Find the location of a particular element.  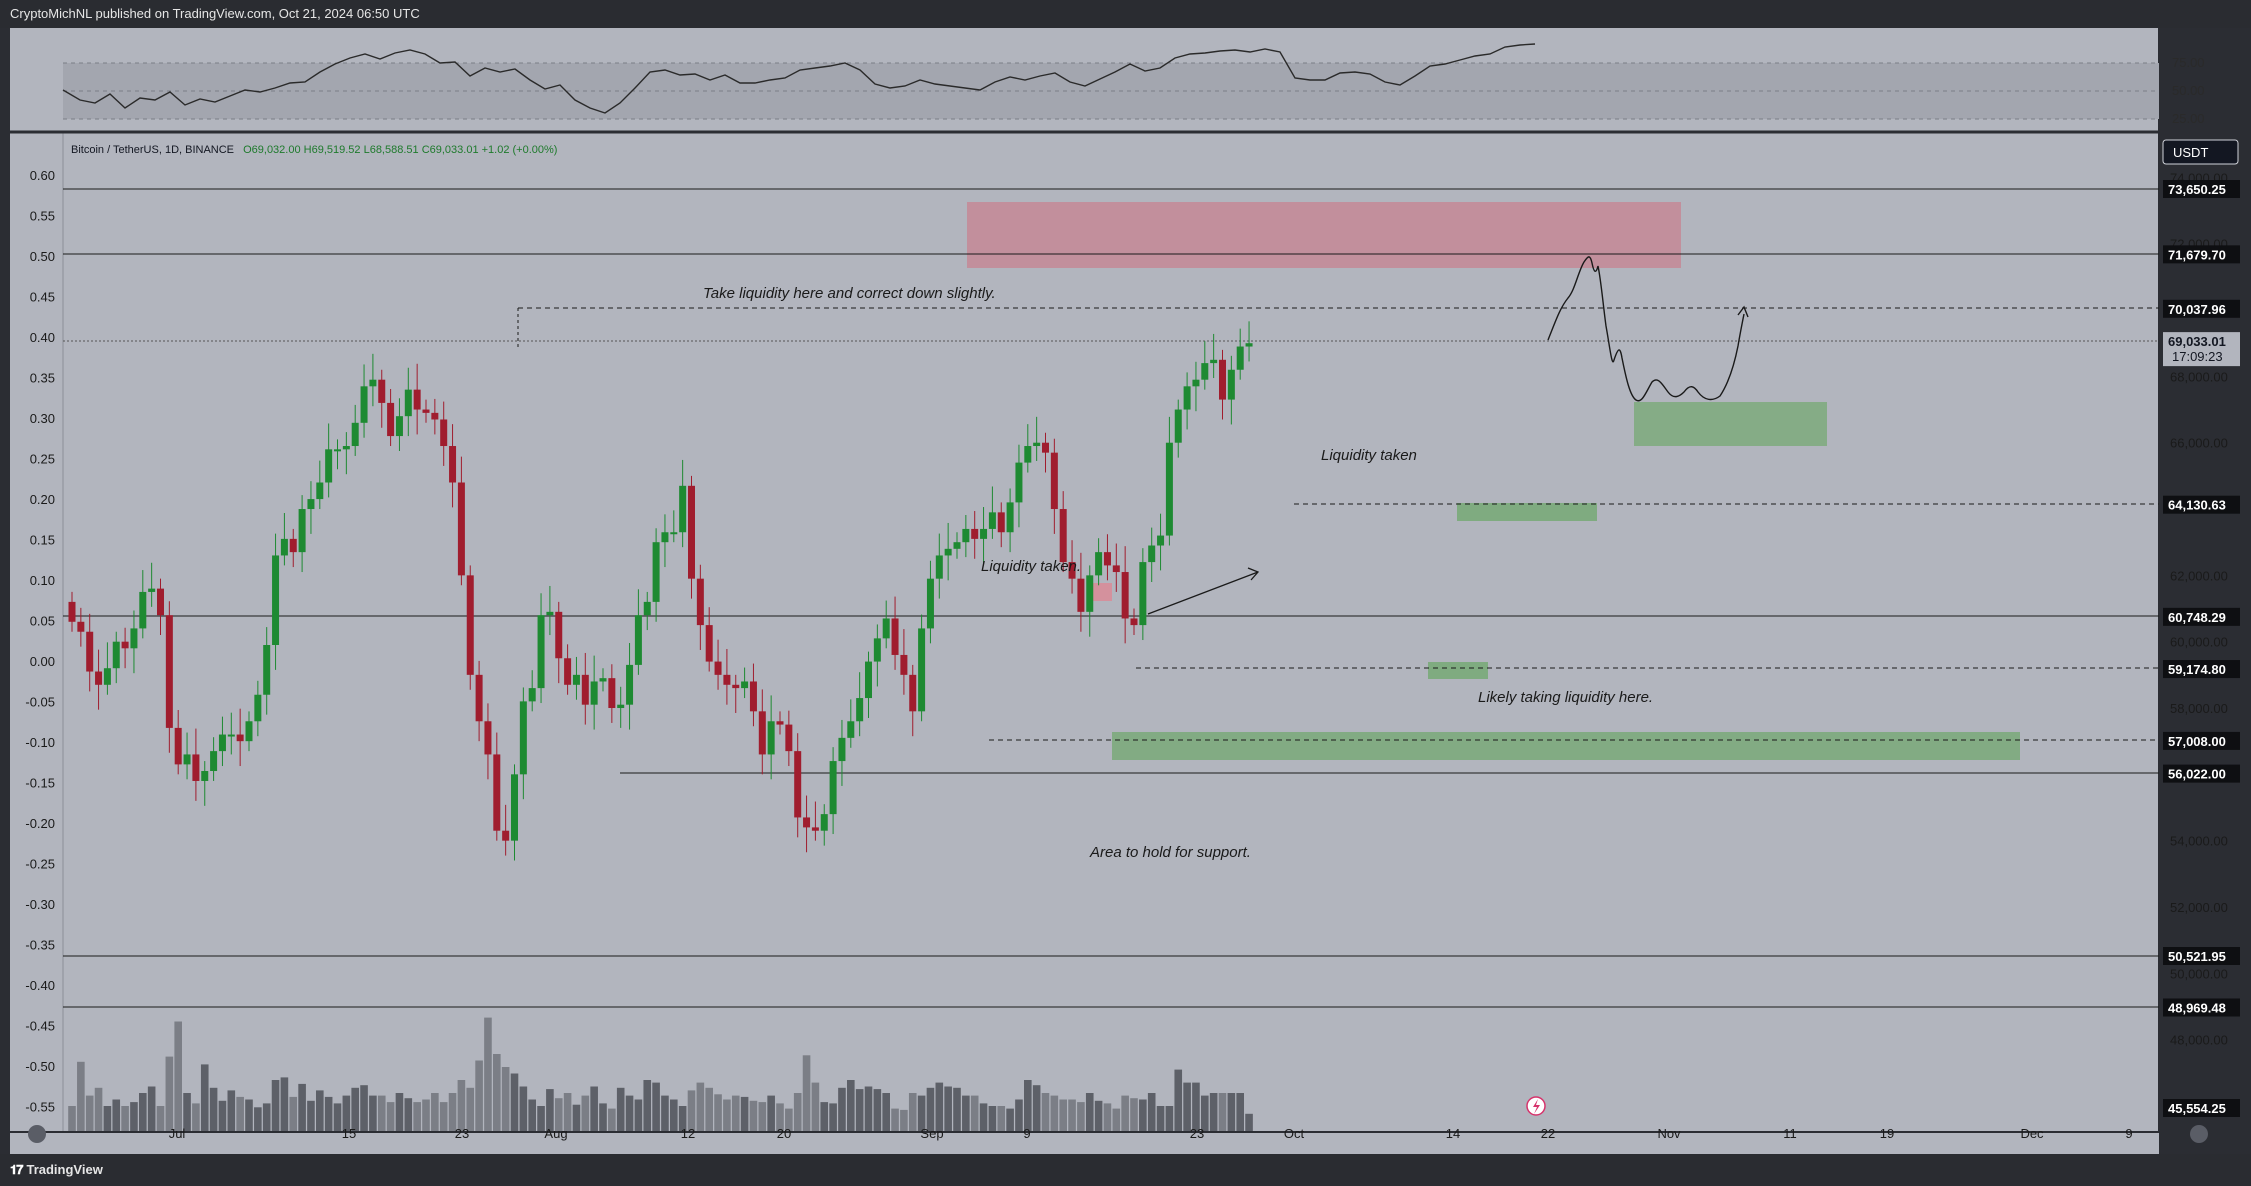

left-tick-label: 0.50 is located at coordinates (42, 256).